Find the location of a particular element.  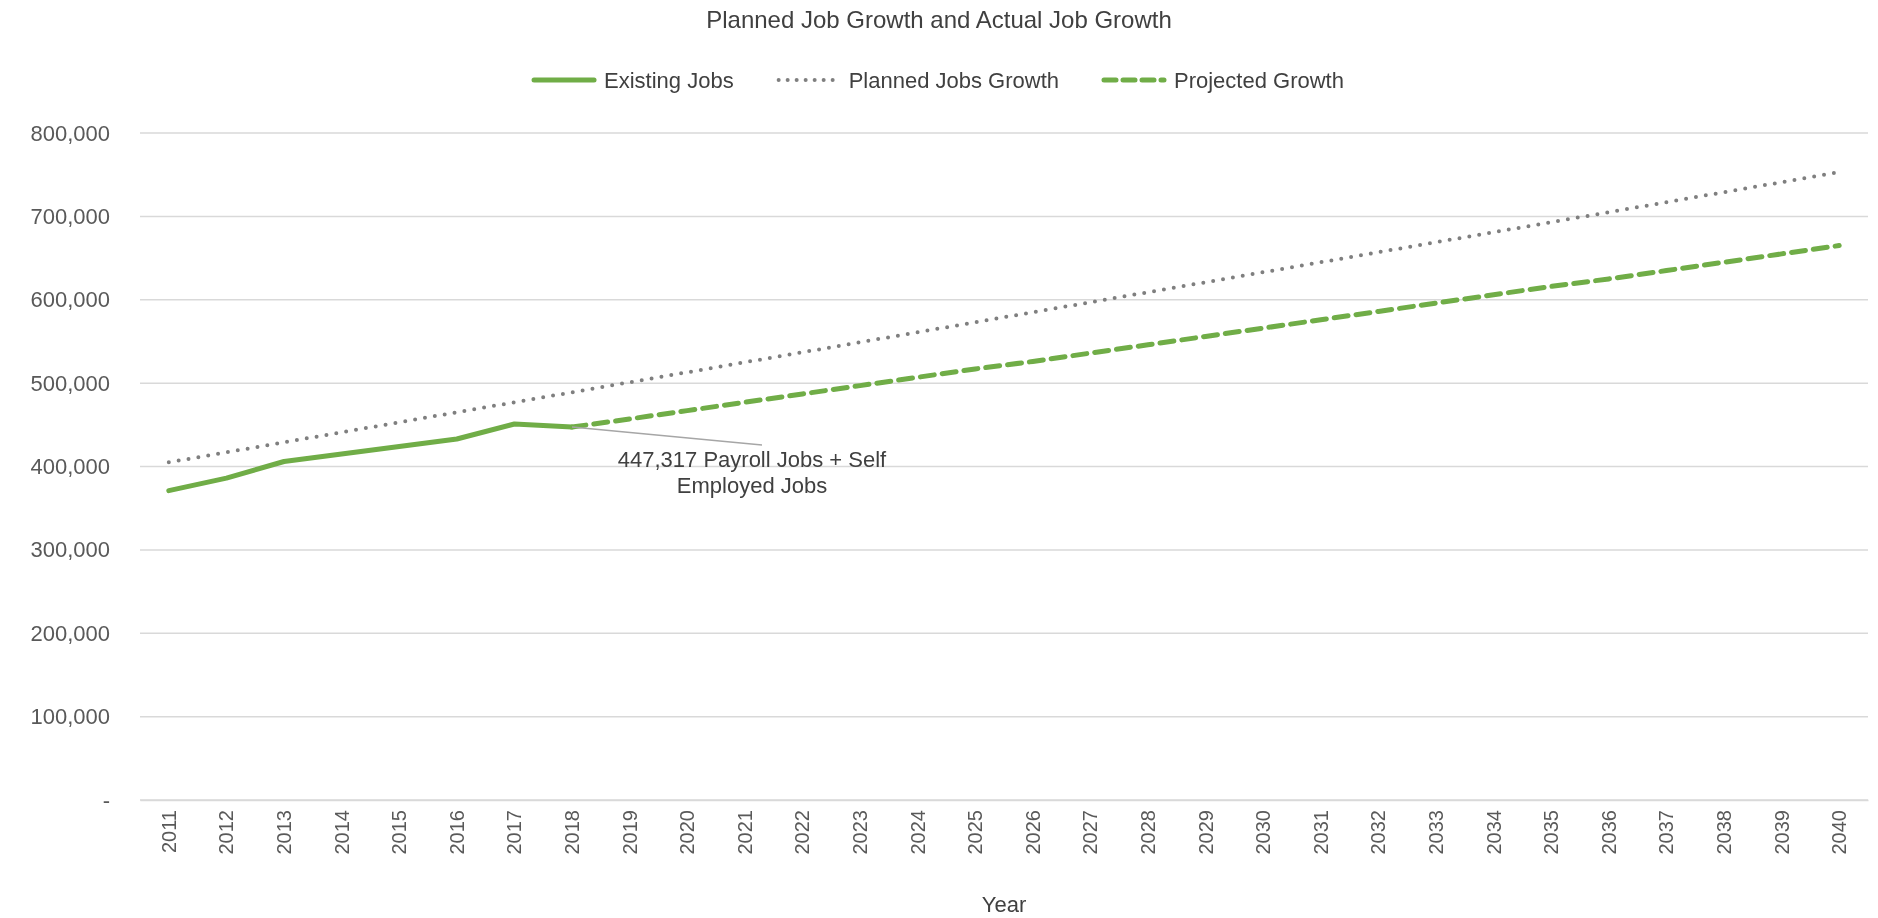

x-tick-label: 2021 is located at coordinates (744, 832).